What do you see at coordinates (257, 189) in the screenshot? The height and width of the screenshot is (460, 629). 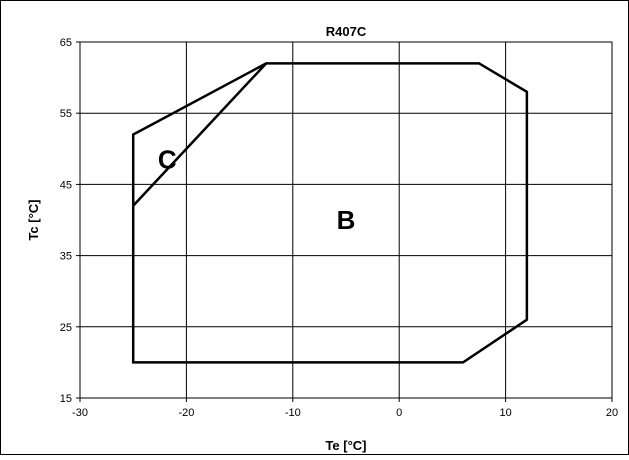 I see `region-labels: CB` at bounding box center [257, 189].